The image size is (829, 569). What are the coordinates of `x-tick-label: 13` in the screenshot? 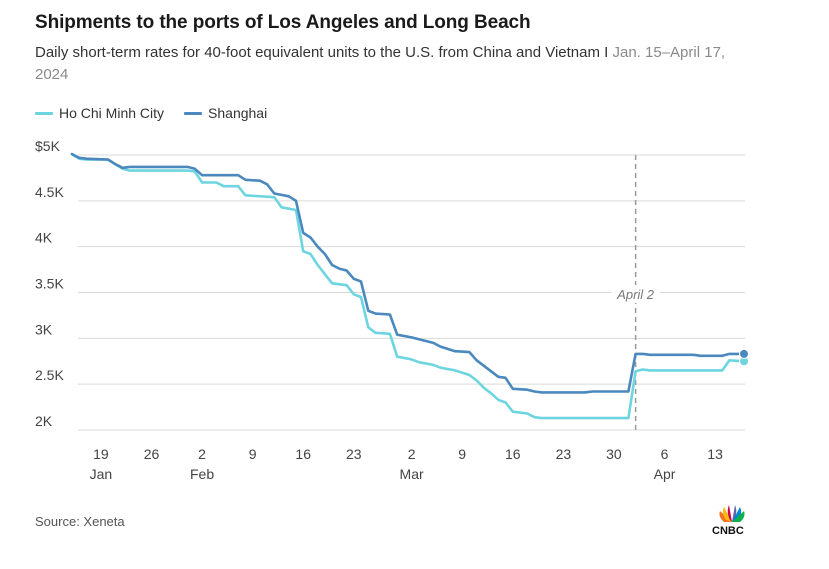 It's located at (715, 454).